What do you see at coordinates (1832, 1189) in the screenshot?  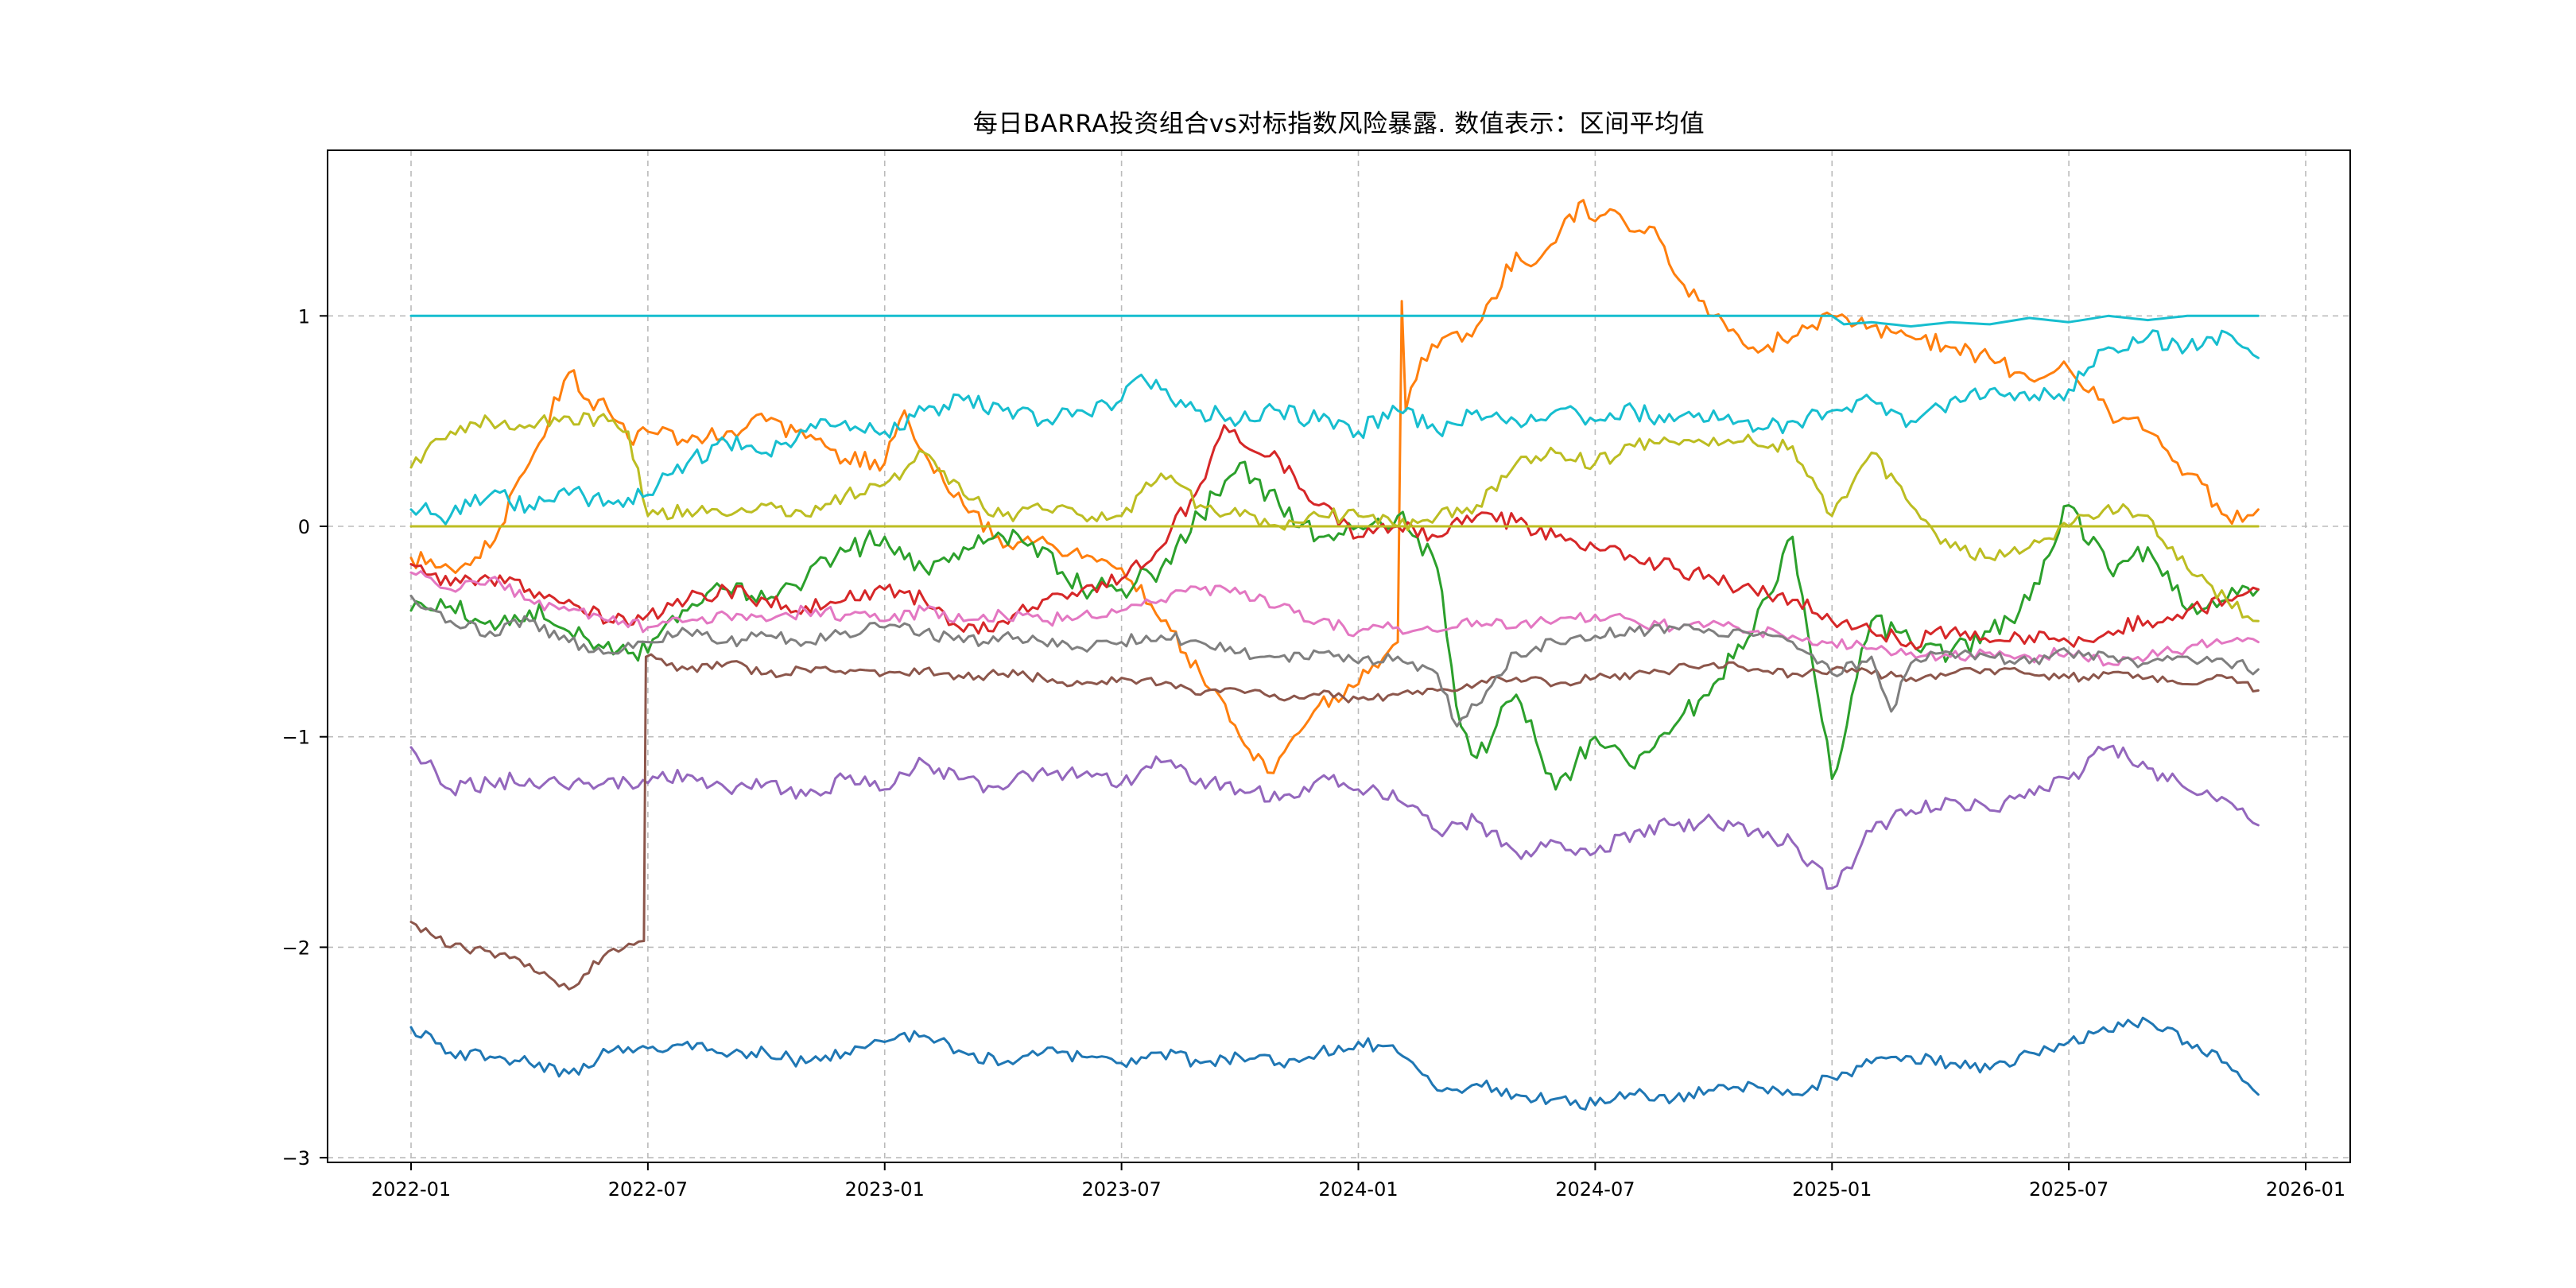 I see `x-tick-label: 2025-01` at bounding box center [1832, 1189].